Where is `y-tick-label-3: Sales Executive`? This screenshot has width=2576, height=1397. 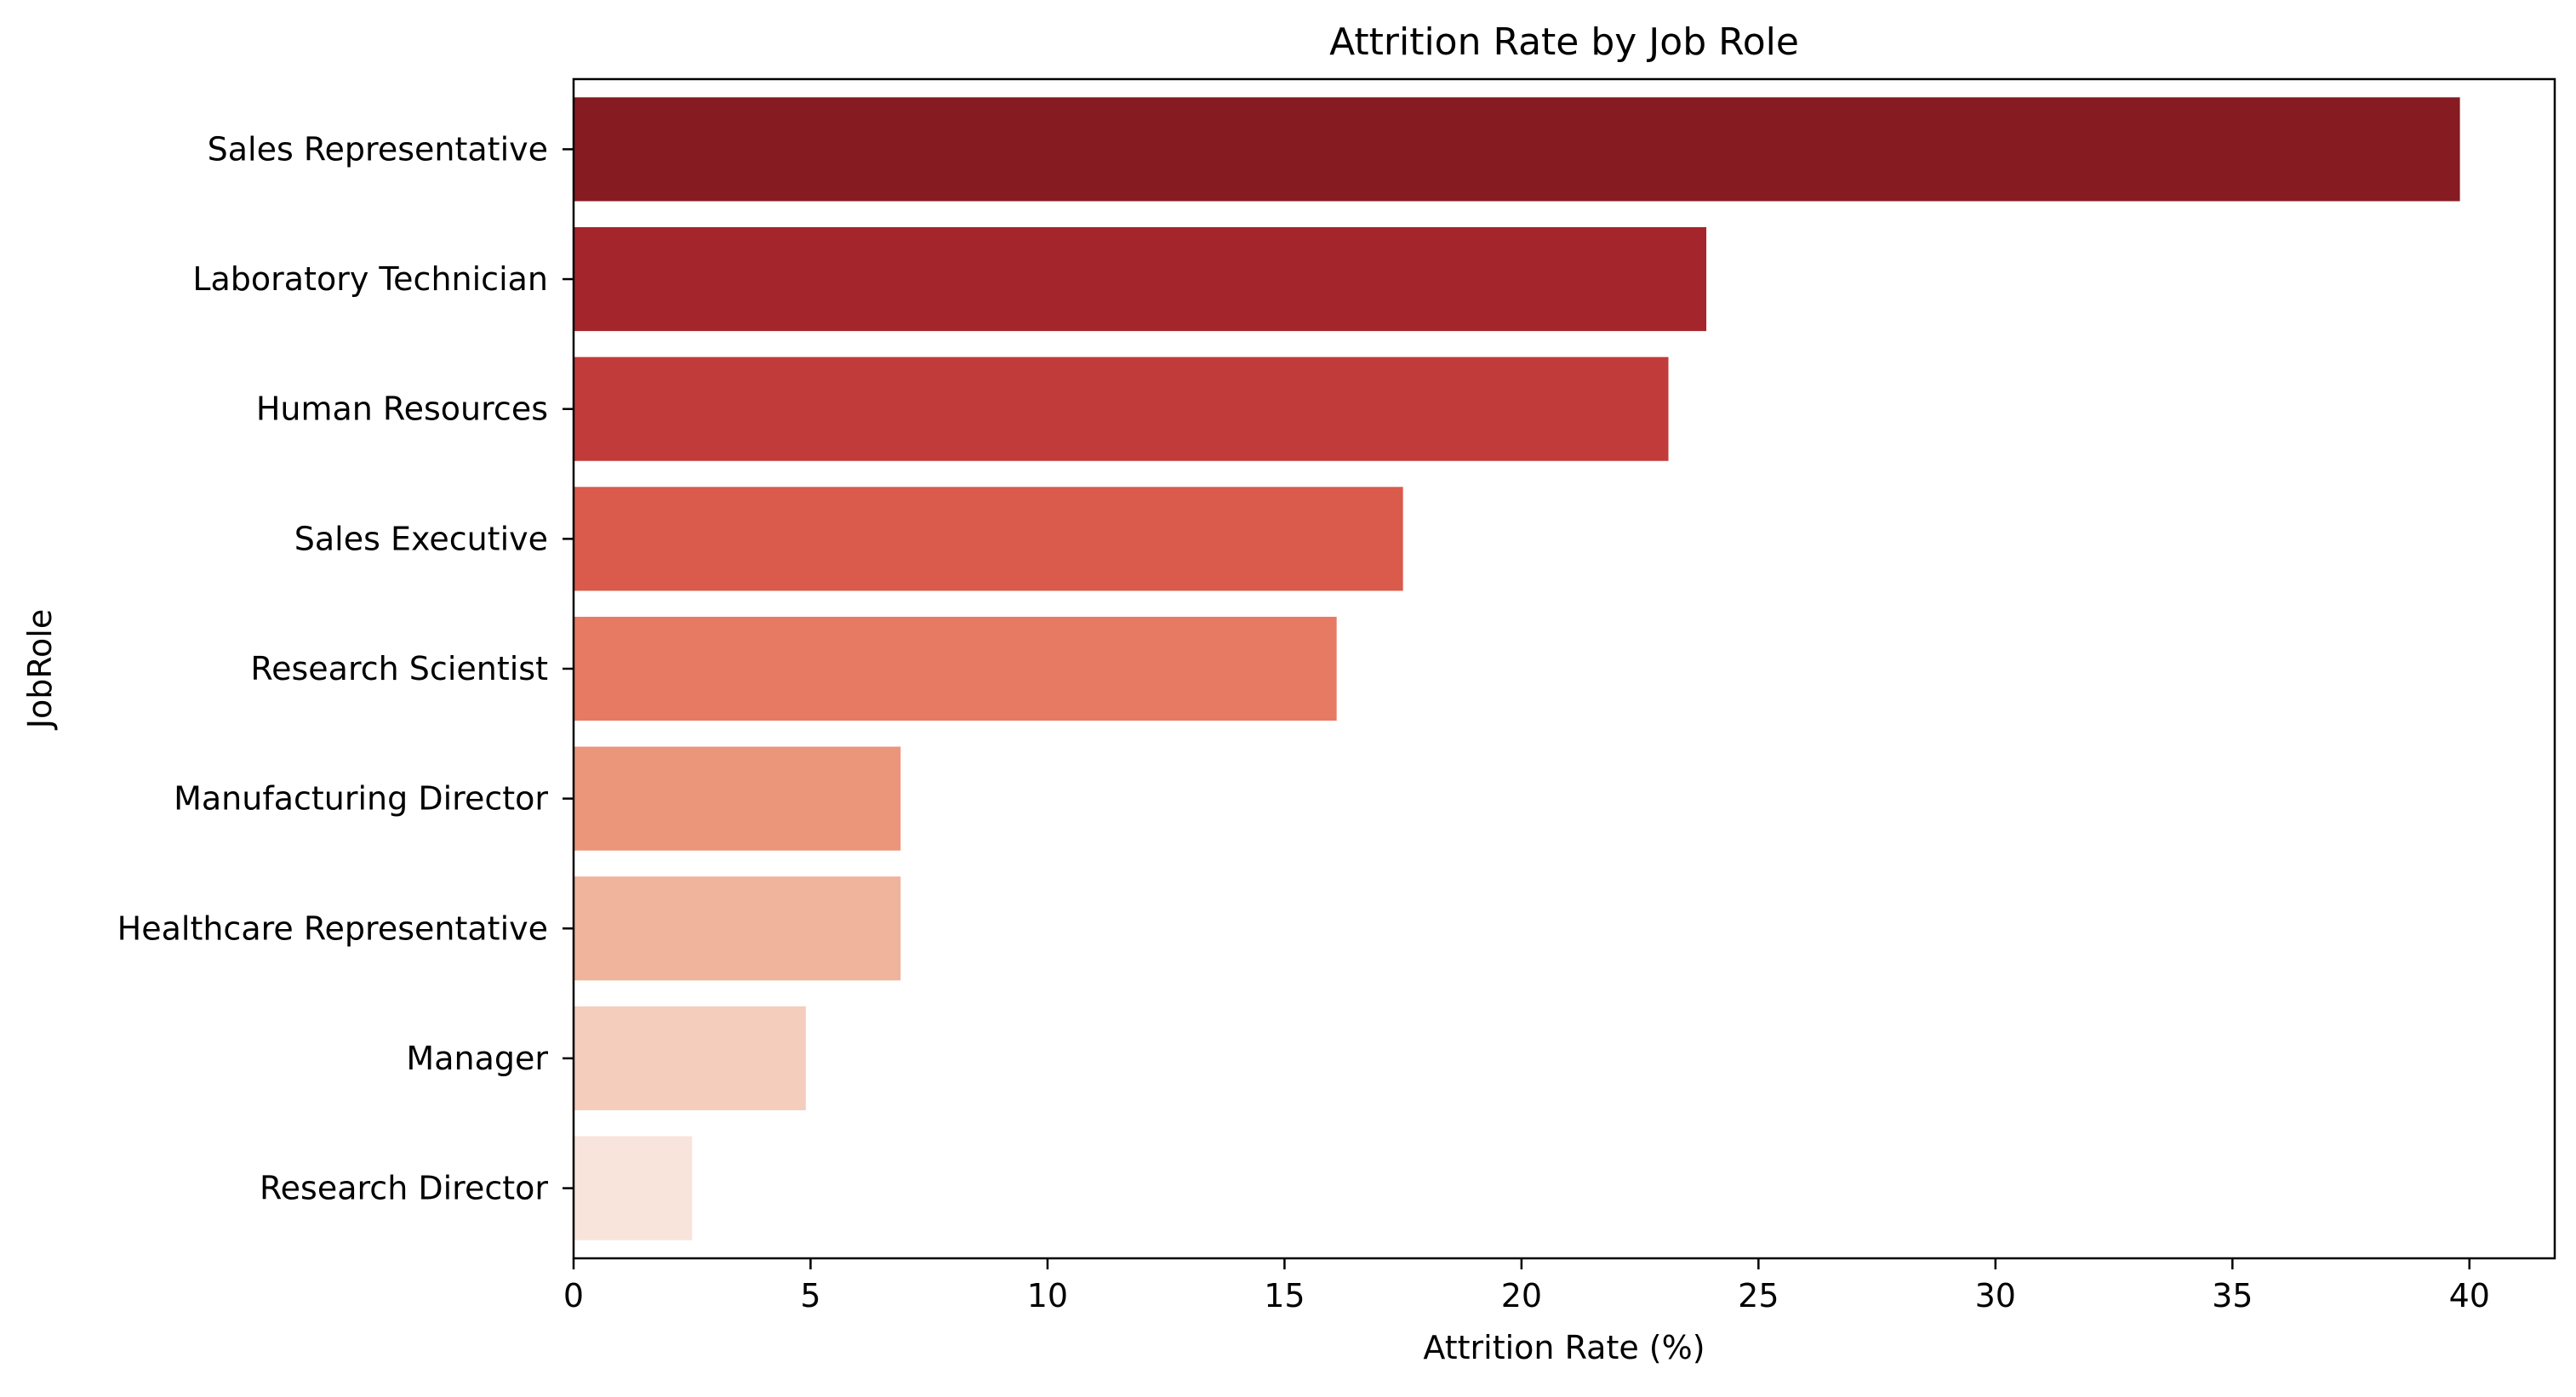 y-tick-label-3: Sales Executive is located at coordinates (421, 538).